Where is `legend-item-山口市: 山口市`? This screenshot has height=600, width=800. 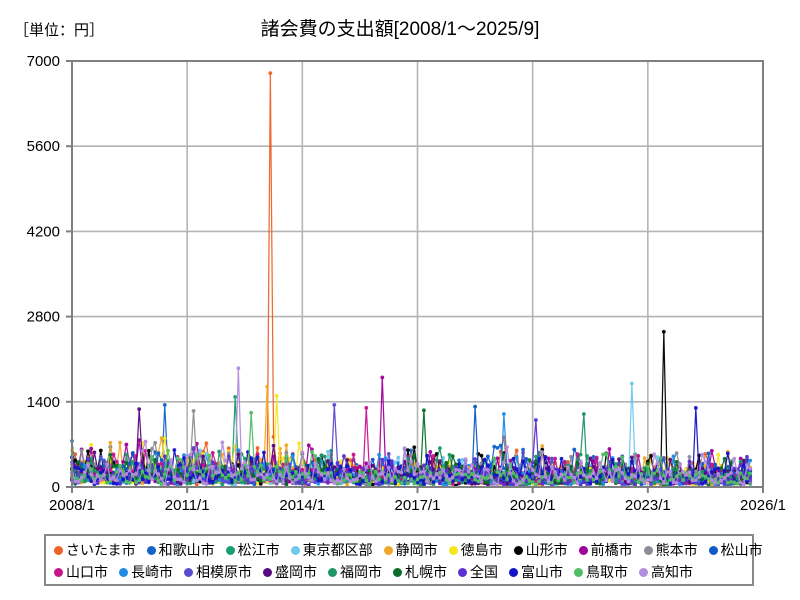 legend-item-山口市: 山口市 is located at coordinates (81, 572).